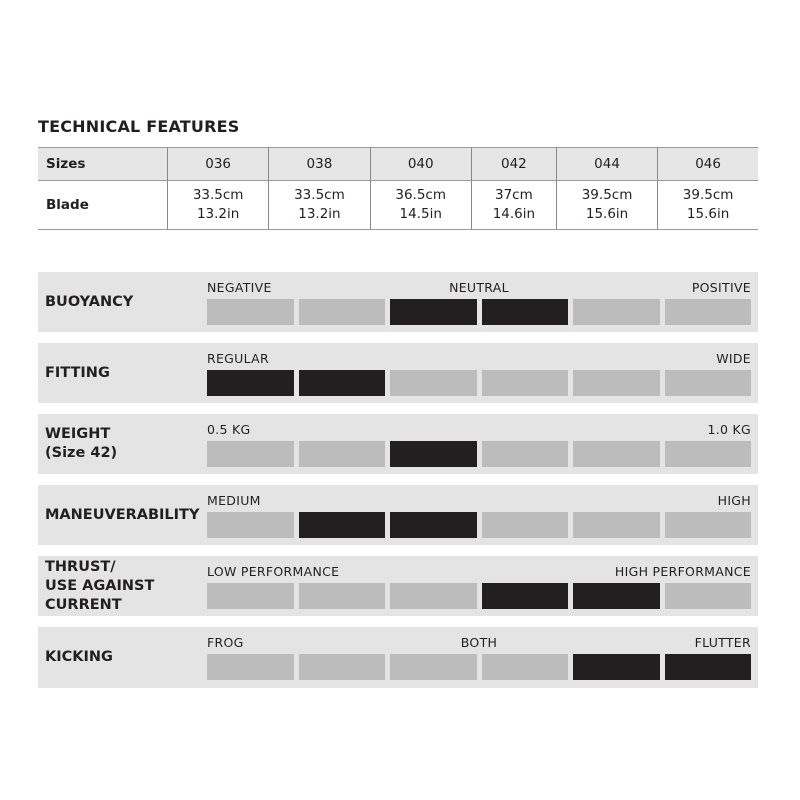 This screenshot has height=800, width=800. What do you see at coordinates (722, 642) in the screenshot?
I see `scale-right-label: FLUTTER` at bounding box center [722, 642].